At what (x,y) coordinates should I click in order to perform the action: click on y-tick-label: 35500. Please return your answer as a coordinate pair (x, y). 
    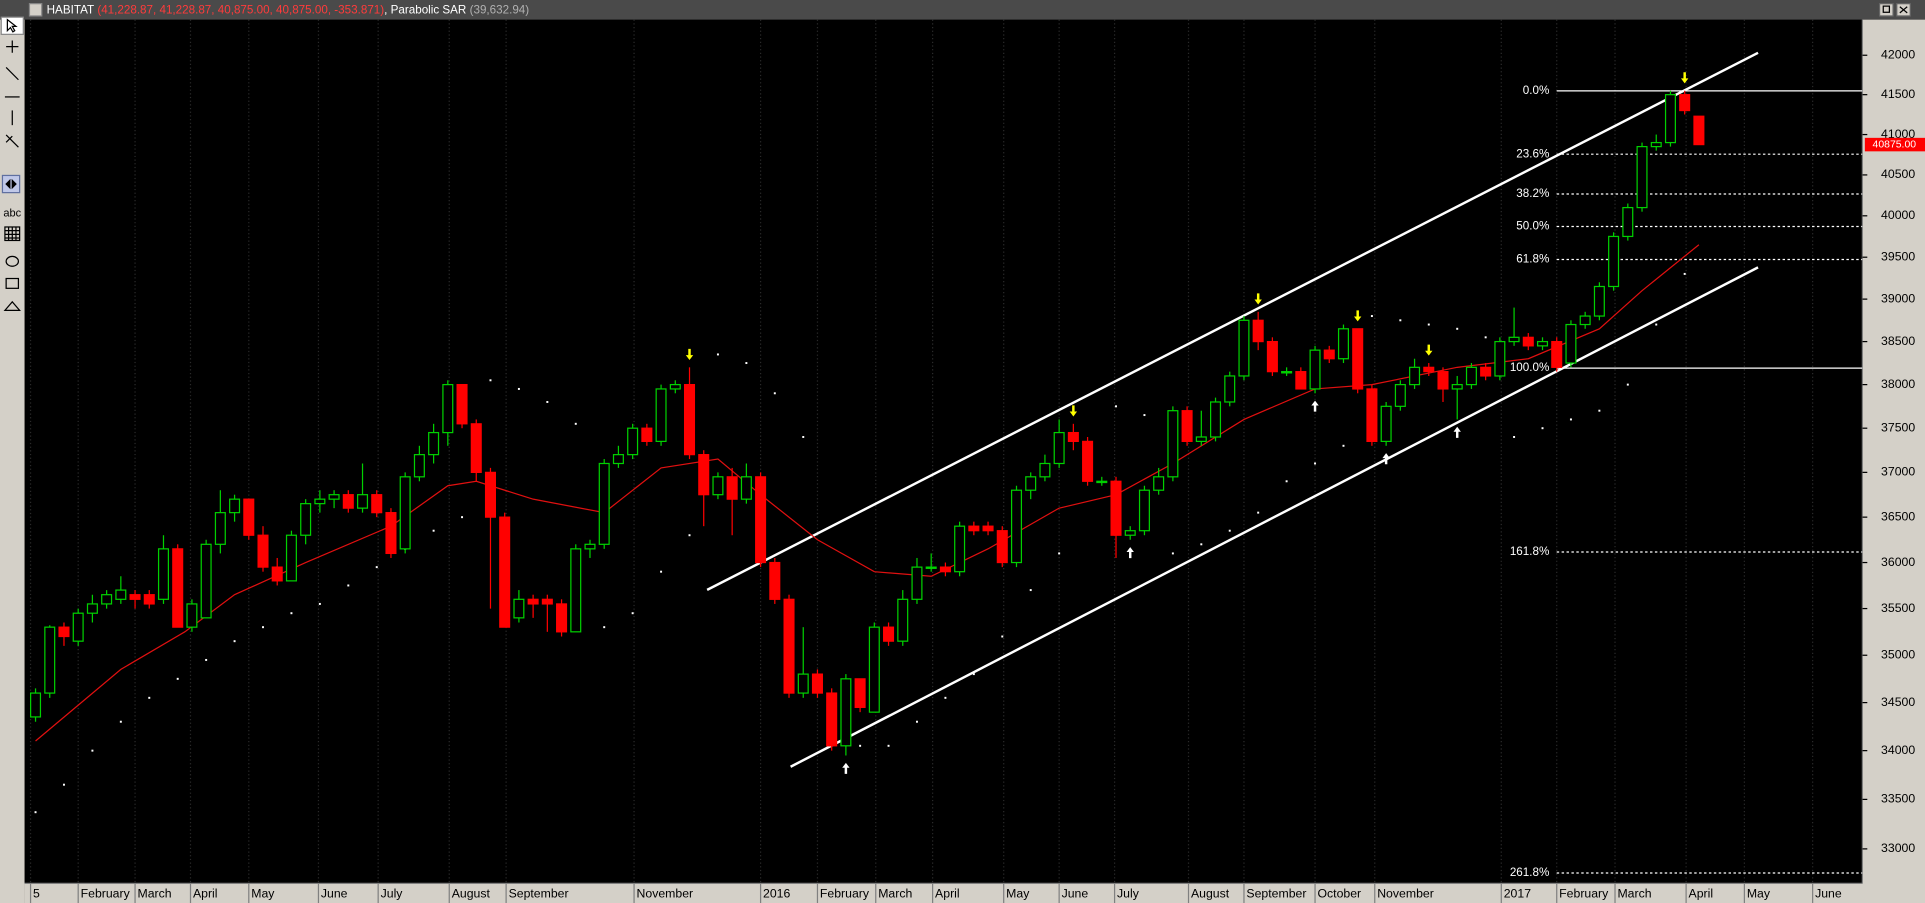
    Looking at the image, I should click on (1898, 608).